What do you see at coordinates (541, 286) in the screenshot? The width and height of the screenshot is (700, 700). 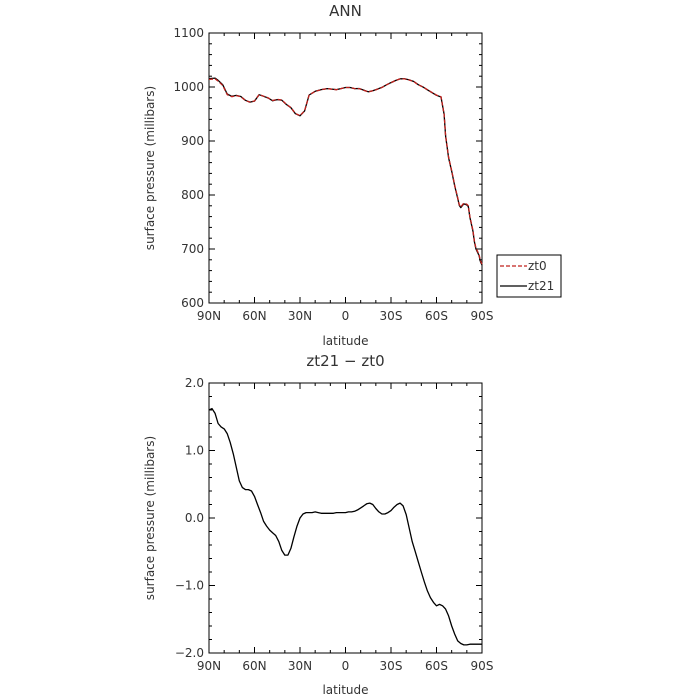 I see `legend-label: zt21` at bounding box center [541, 286].